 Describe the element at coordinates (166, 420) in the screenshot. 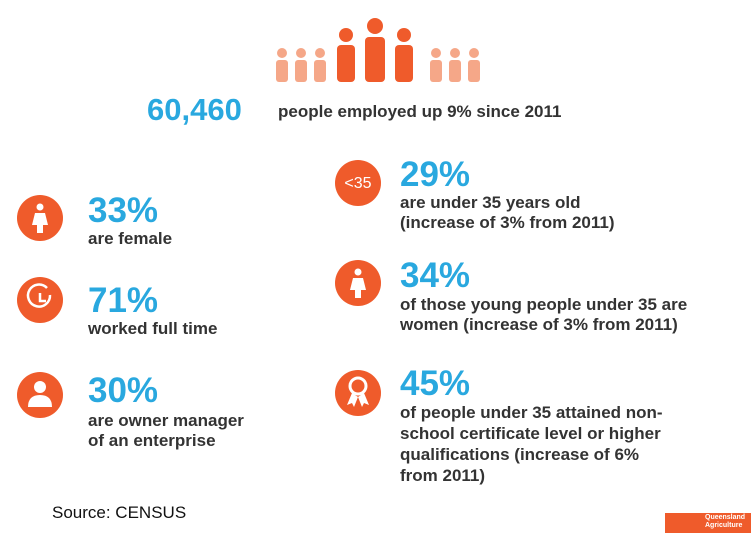

I see `stat-text: are owner manager` at that location.